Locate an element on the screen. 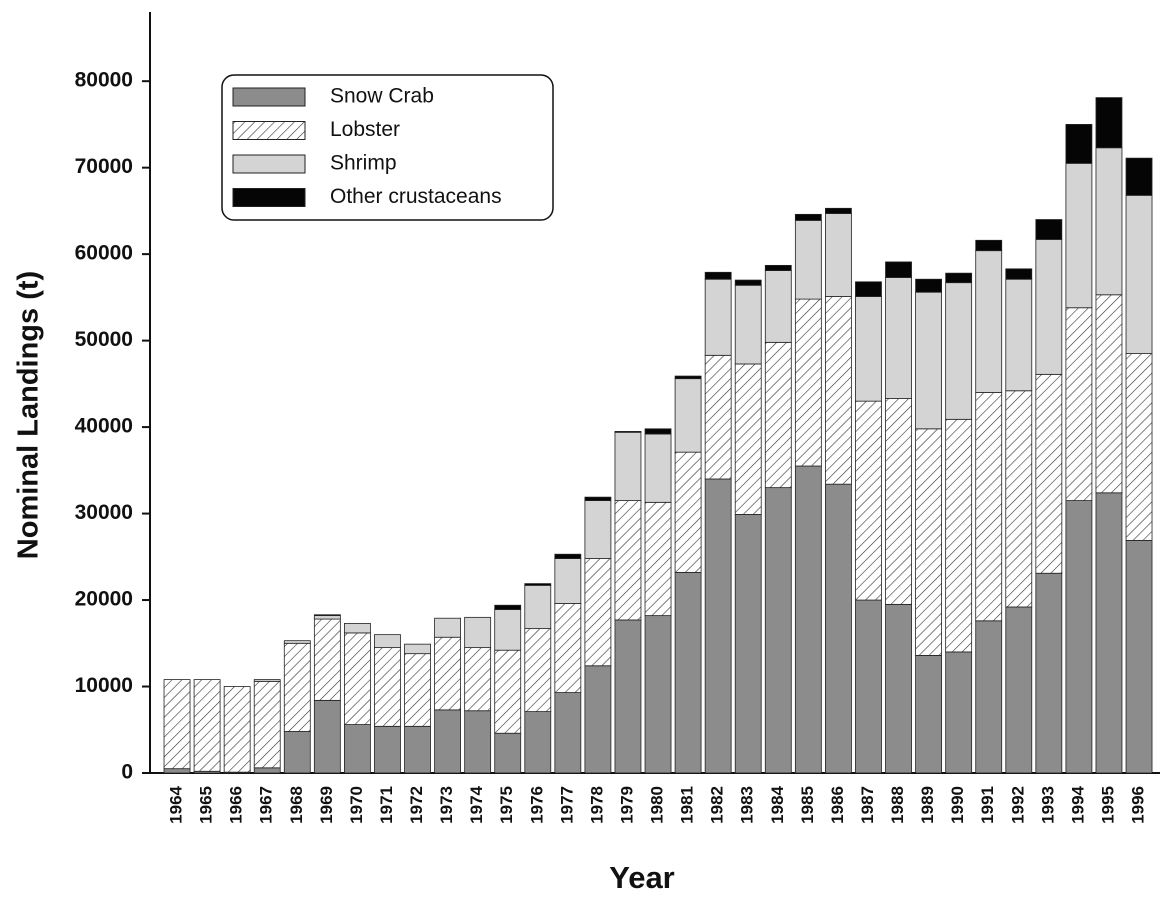  y-tick-label: 60000 is located at coordinates (104, 253).